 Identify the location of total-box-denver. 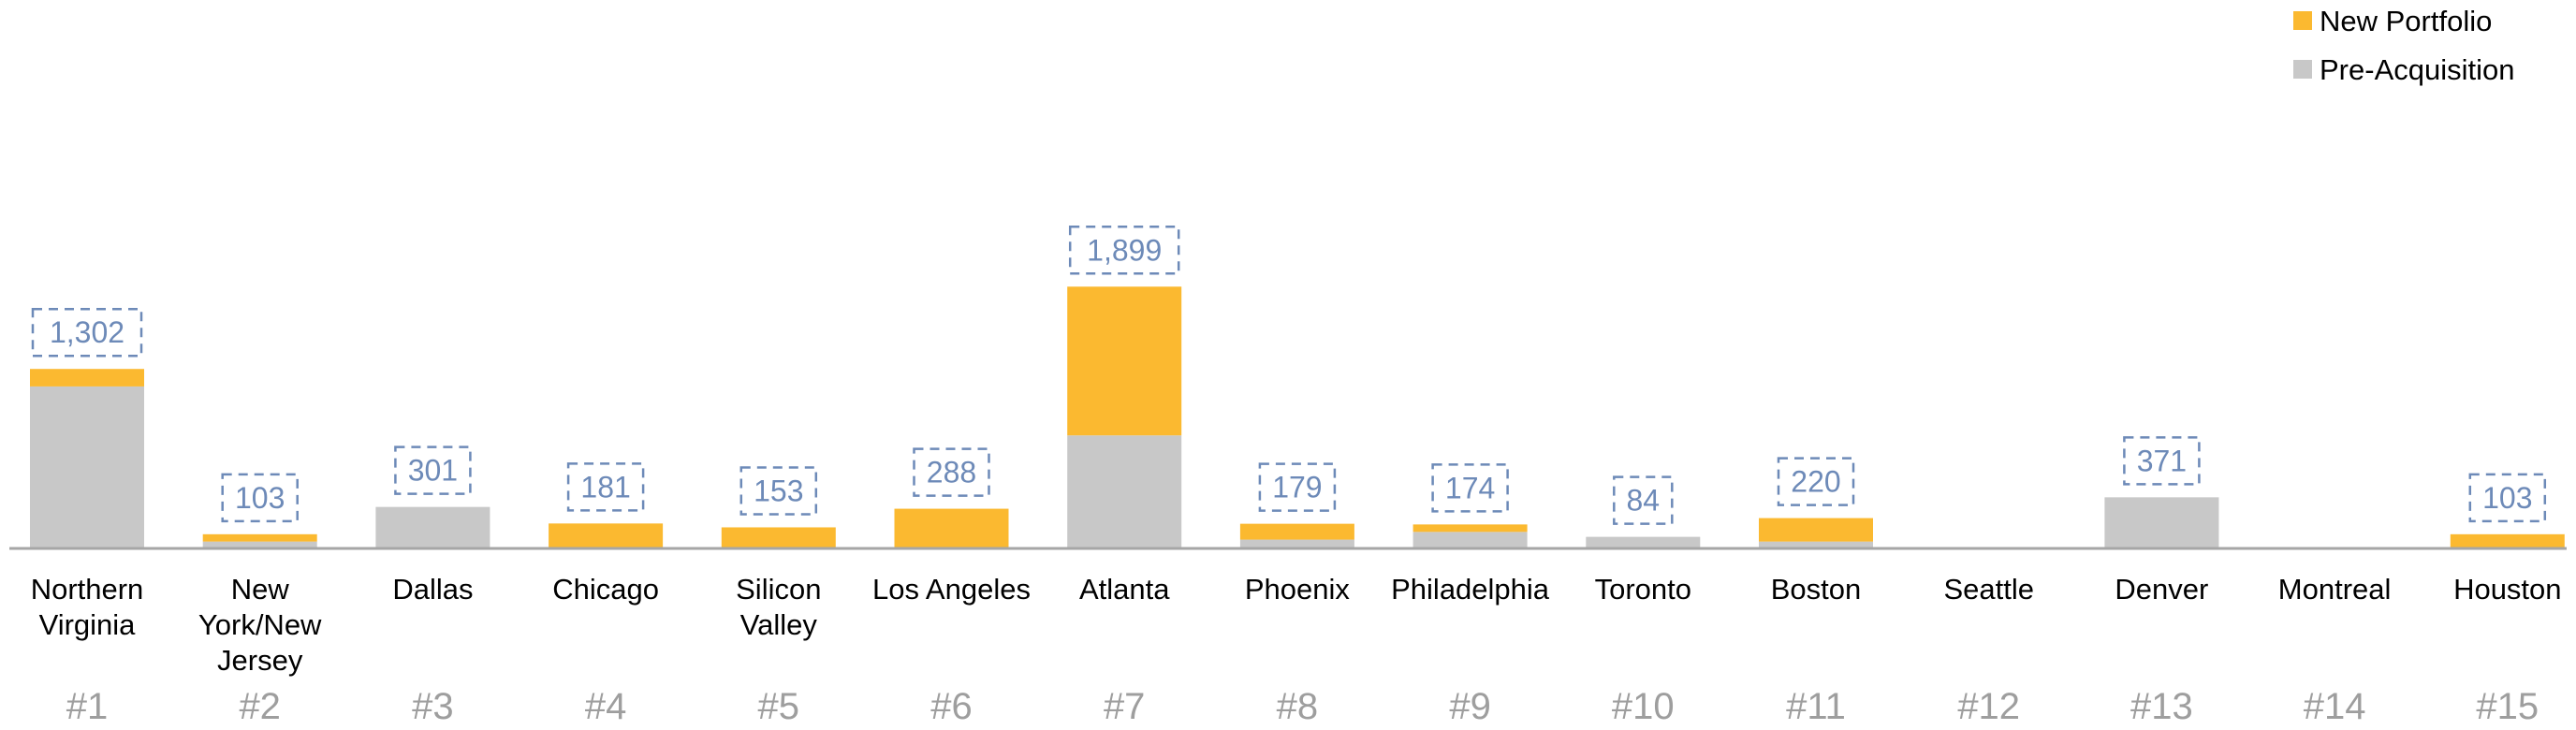
(2162, 461).